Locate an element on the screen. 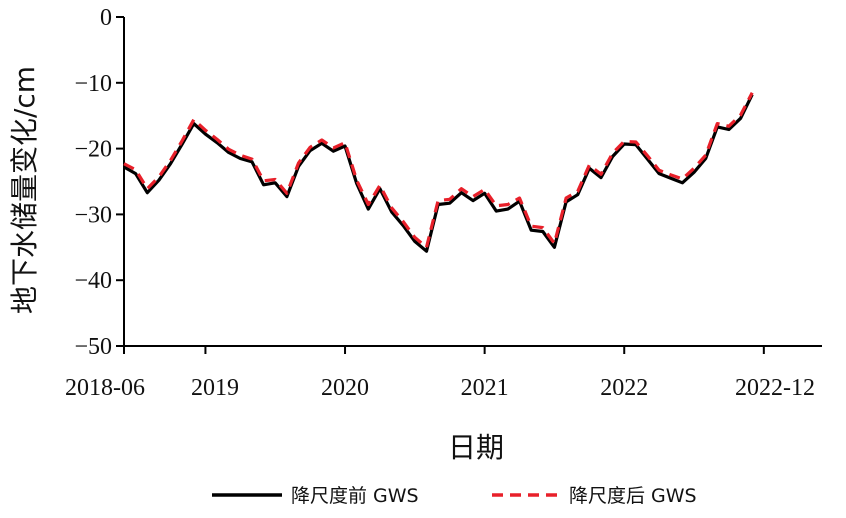  legend: 降尺度前 GWS 降尺度后 GWS is located at coordinates (454, 496).